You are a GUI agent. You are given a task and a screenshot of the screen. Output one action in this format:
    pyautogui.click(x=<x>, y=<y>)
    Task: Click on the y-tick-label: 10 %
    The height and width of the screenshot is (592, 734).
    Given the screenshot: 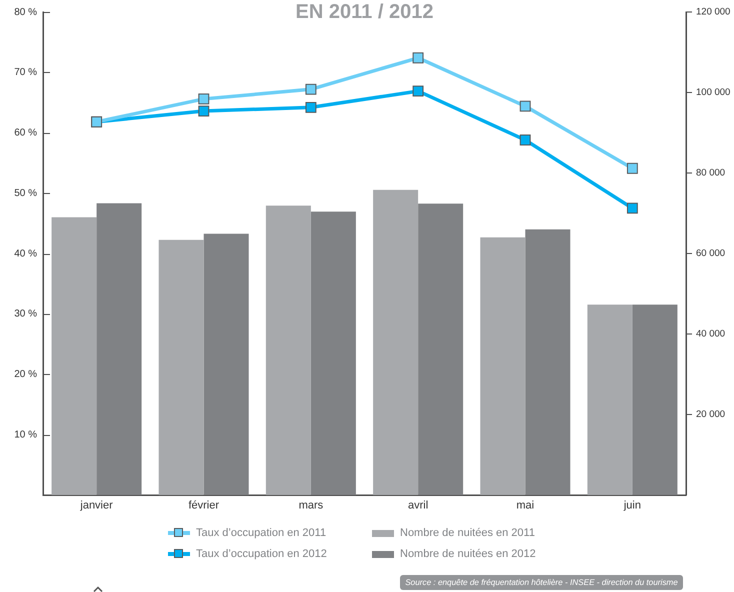 What is the action you would take?
    pyautogui.click(x=26, y=434)
    